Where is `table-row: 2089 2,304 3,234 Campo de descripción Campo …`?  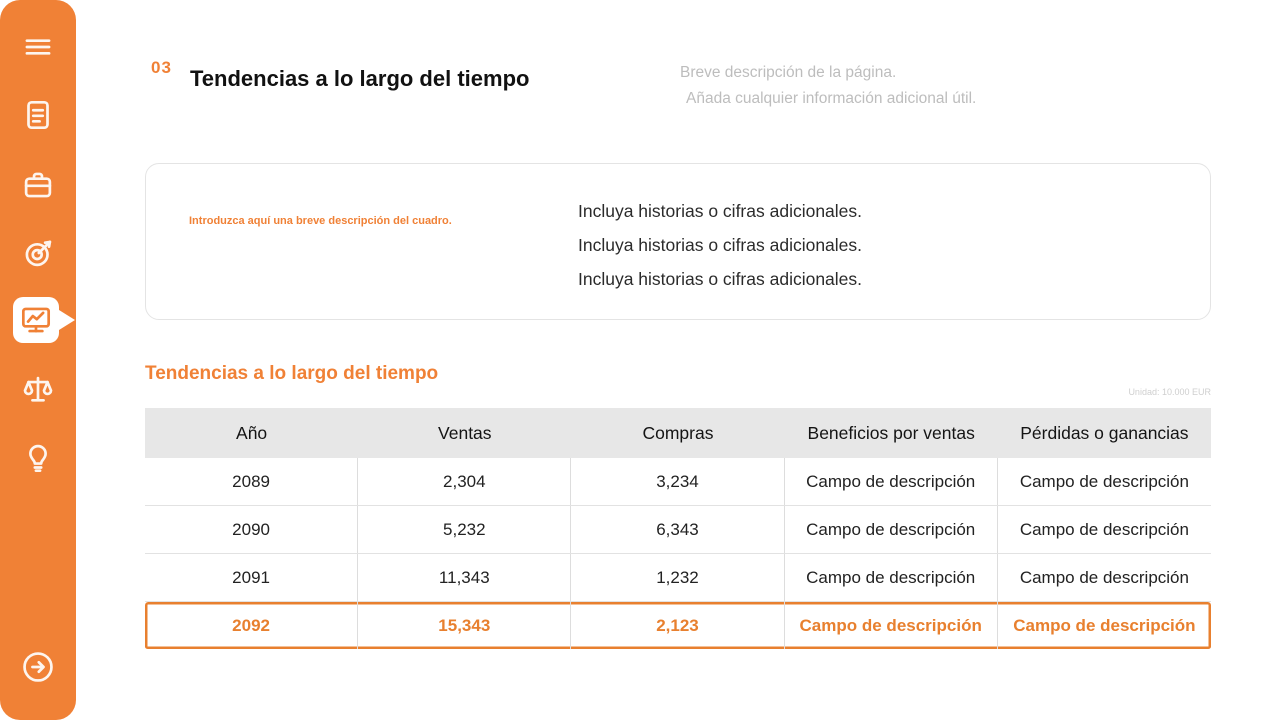 table-row: 2089 2,304 3,234 Campo de descripción Campo … is located at coordinates (678, 482).